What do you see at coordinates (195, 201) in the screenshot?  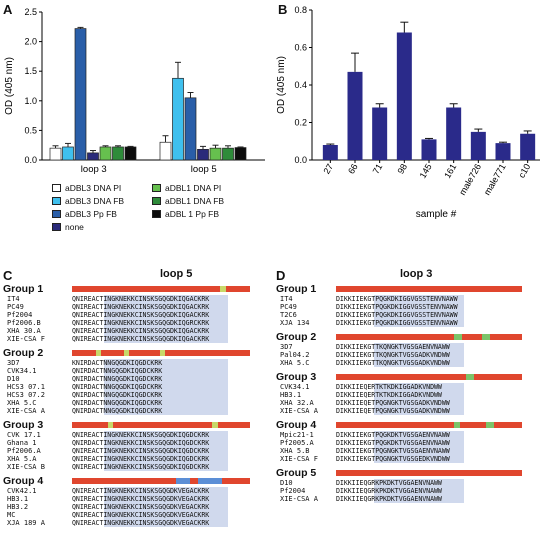 I see `legend-label: aDBL1 DNA FB` at bounding box center [195, 201].